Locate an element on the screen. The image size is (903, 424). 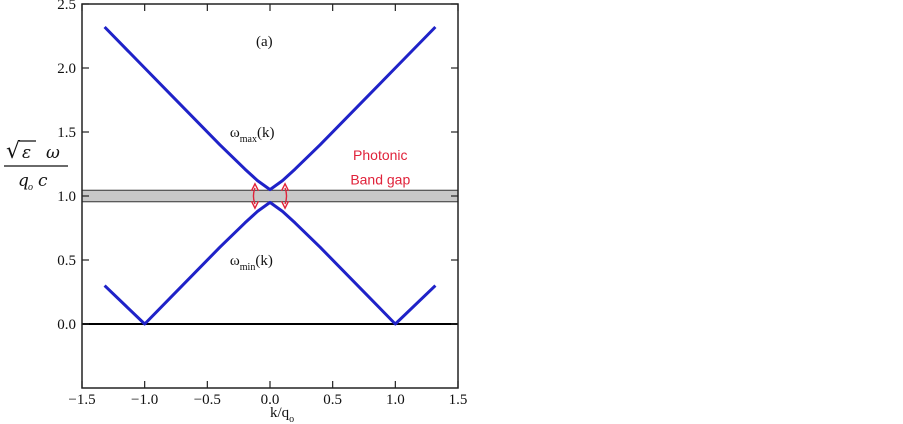
y-label-sqrt: √ is located at coordinates (13, 151).